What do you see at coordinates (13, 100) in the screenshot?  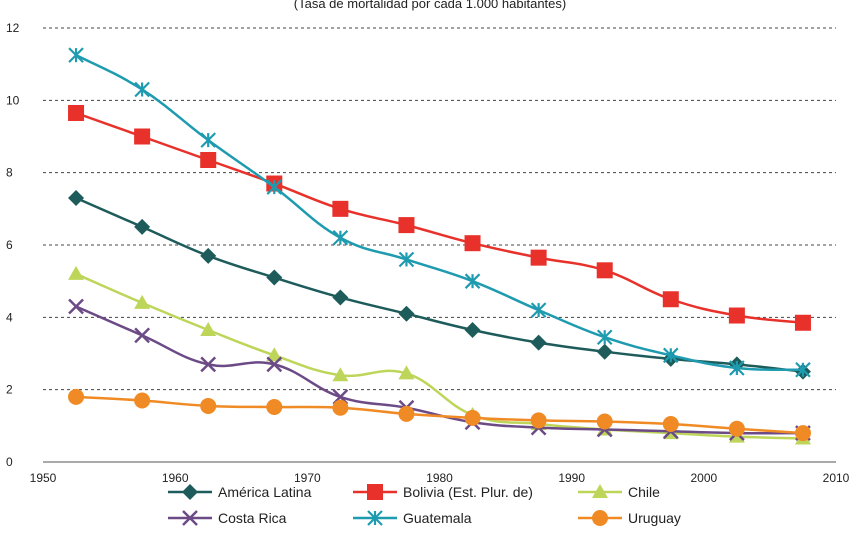 I see `y-tick-label: 10` at bounding box center [13, 100].